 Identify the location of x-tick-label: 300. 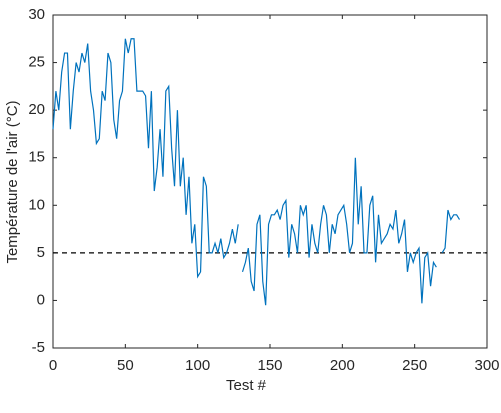
(486, 365).